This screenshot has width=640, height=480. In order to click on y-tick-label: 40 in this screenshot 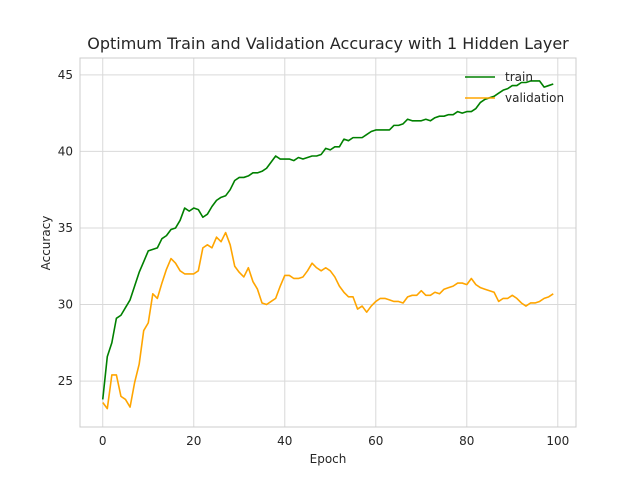, I will do `click(65, 151)`.